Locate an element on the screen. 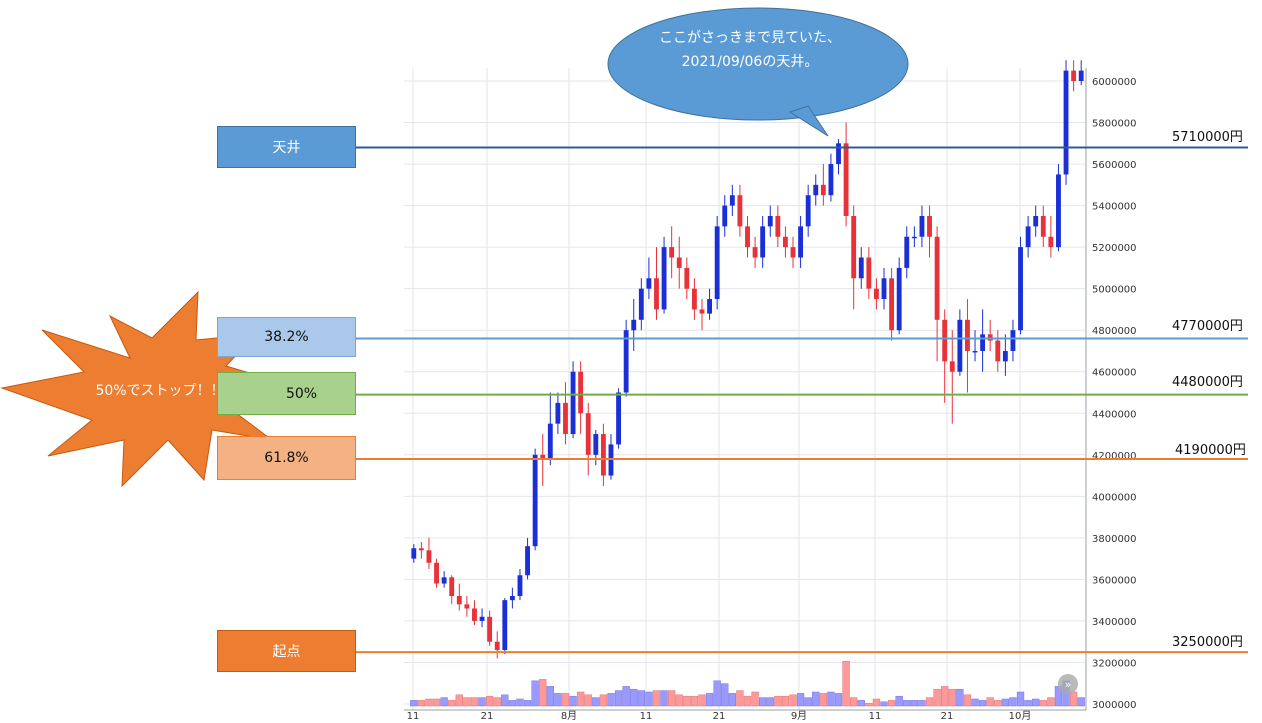  callout-text: ここがさっきまで見ていた、2021/09/06の天井。 is located at coordinates (750, 50).